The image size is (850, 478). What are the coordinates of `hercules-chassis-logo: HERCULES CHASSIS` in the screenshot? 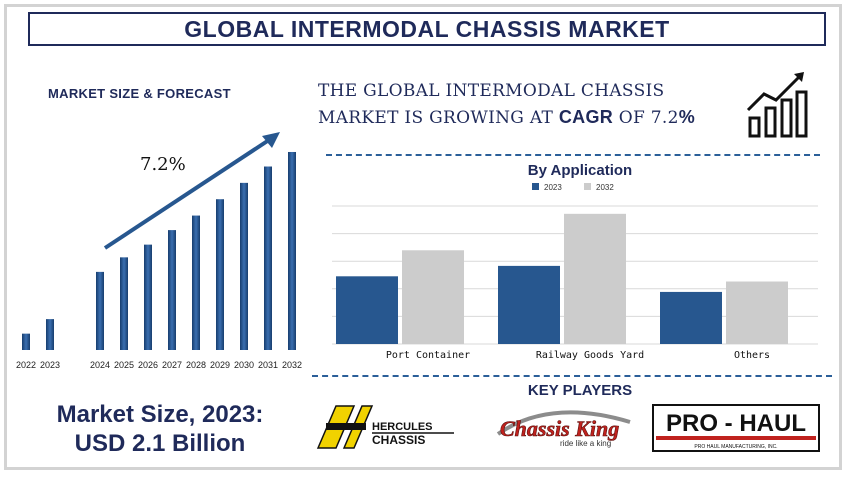 It's located at (385, 427).